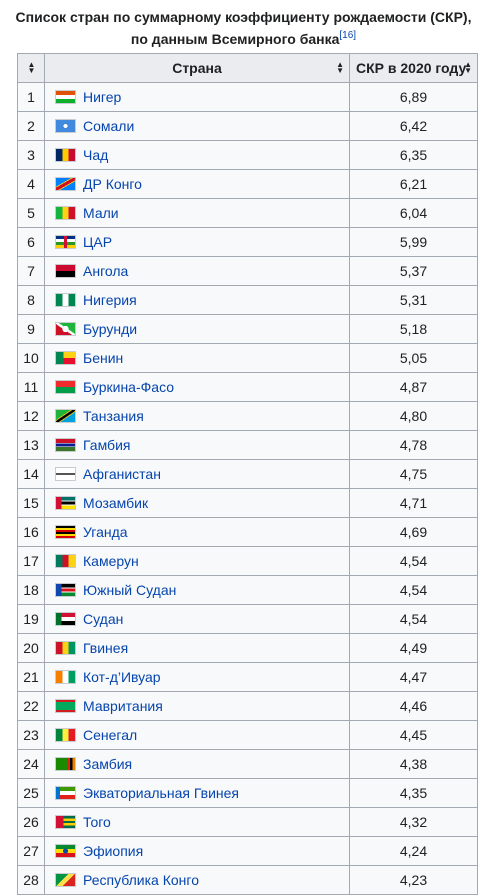 This screenshot has width=487, height=895. I want to click on country-link: Мавритания, so click(123, 706).